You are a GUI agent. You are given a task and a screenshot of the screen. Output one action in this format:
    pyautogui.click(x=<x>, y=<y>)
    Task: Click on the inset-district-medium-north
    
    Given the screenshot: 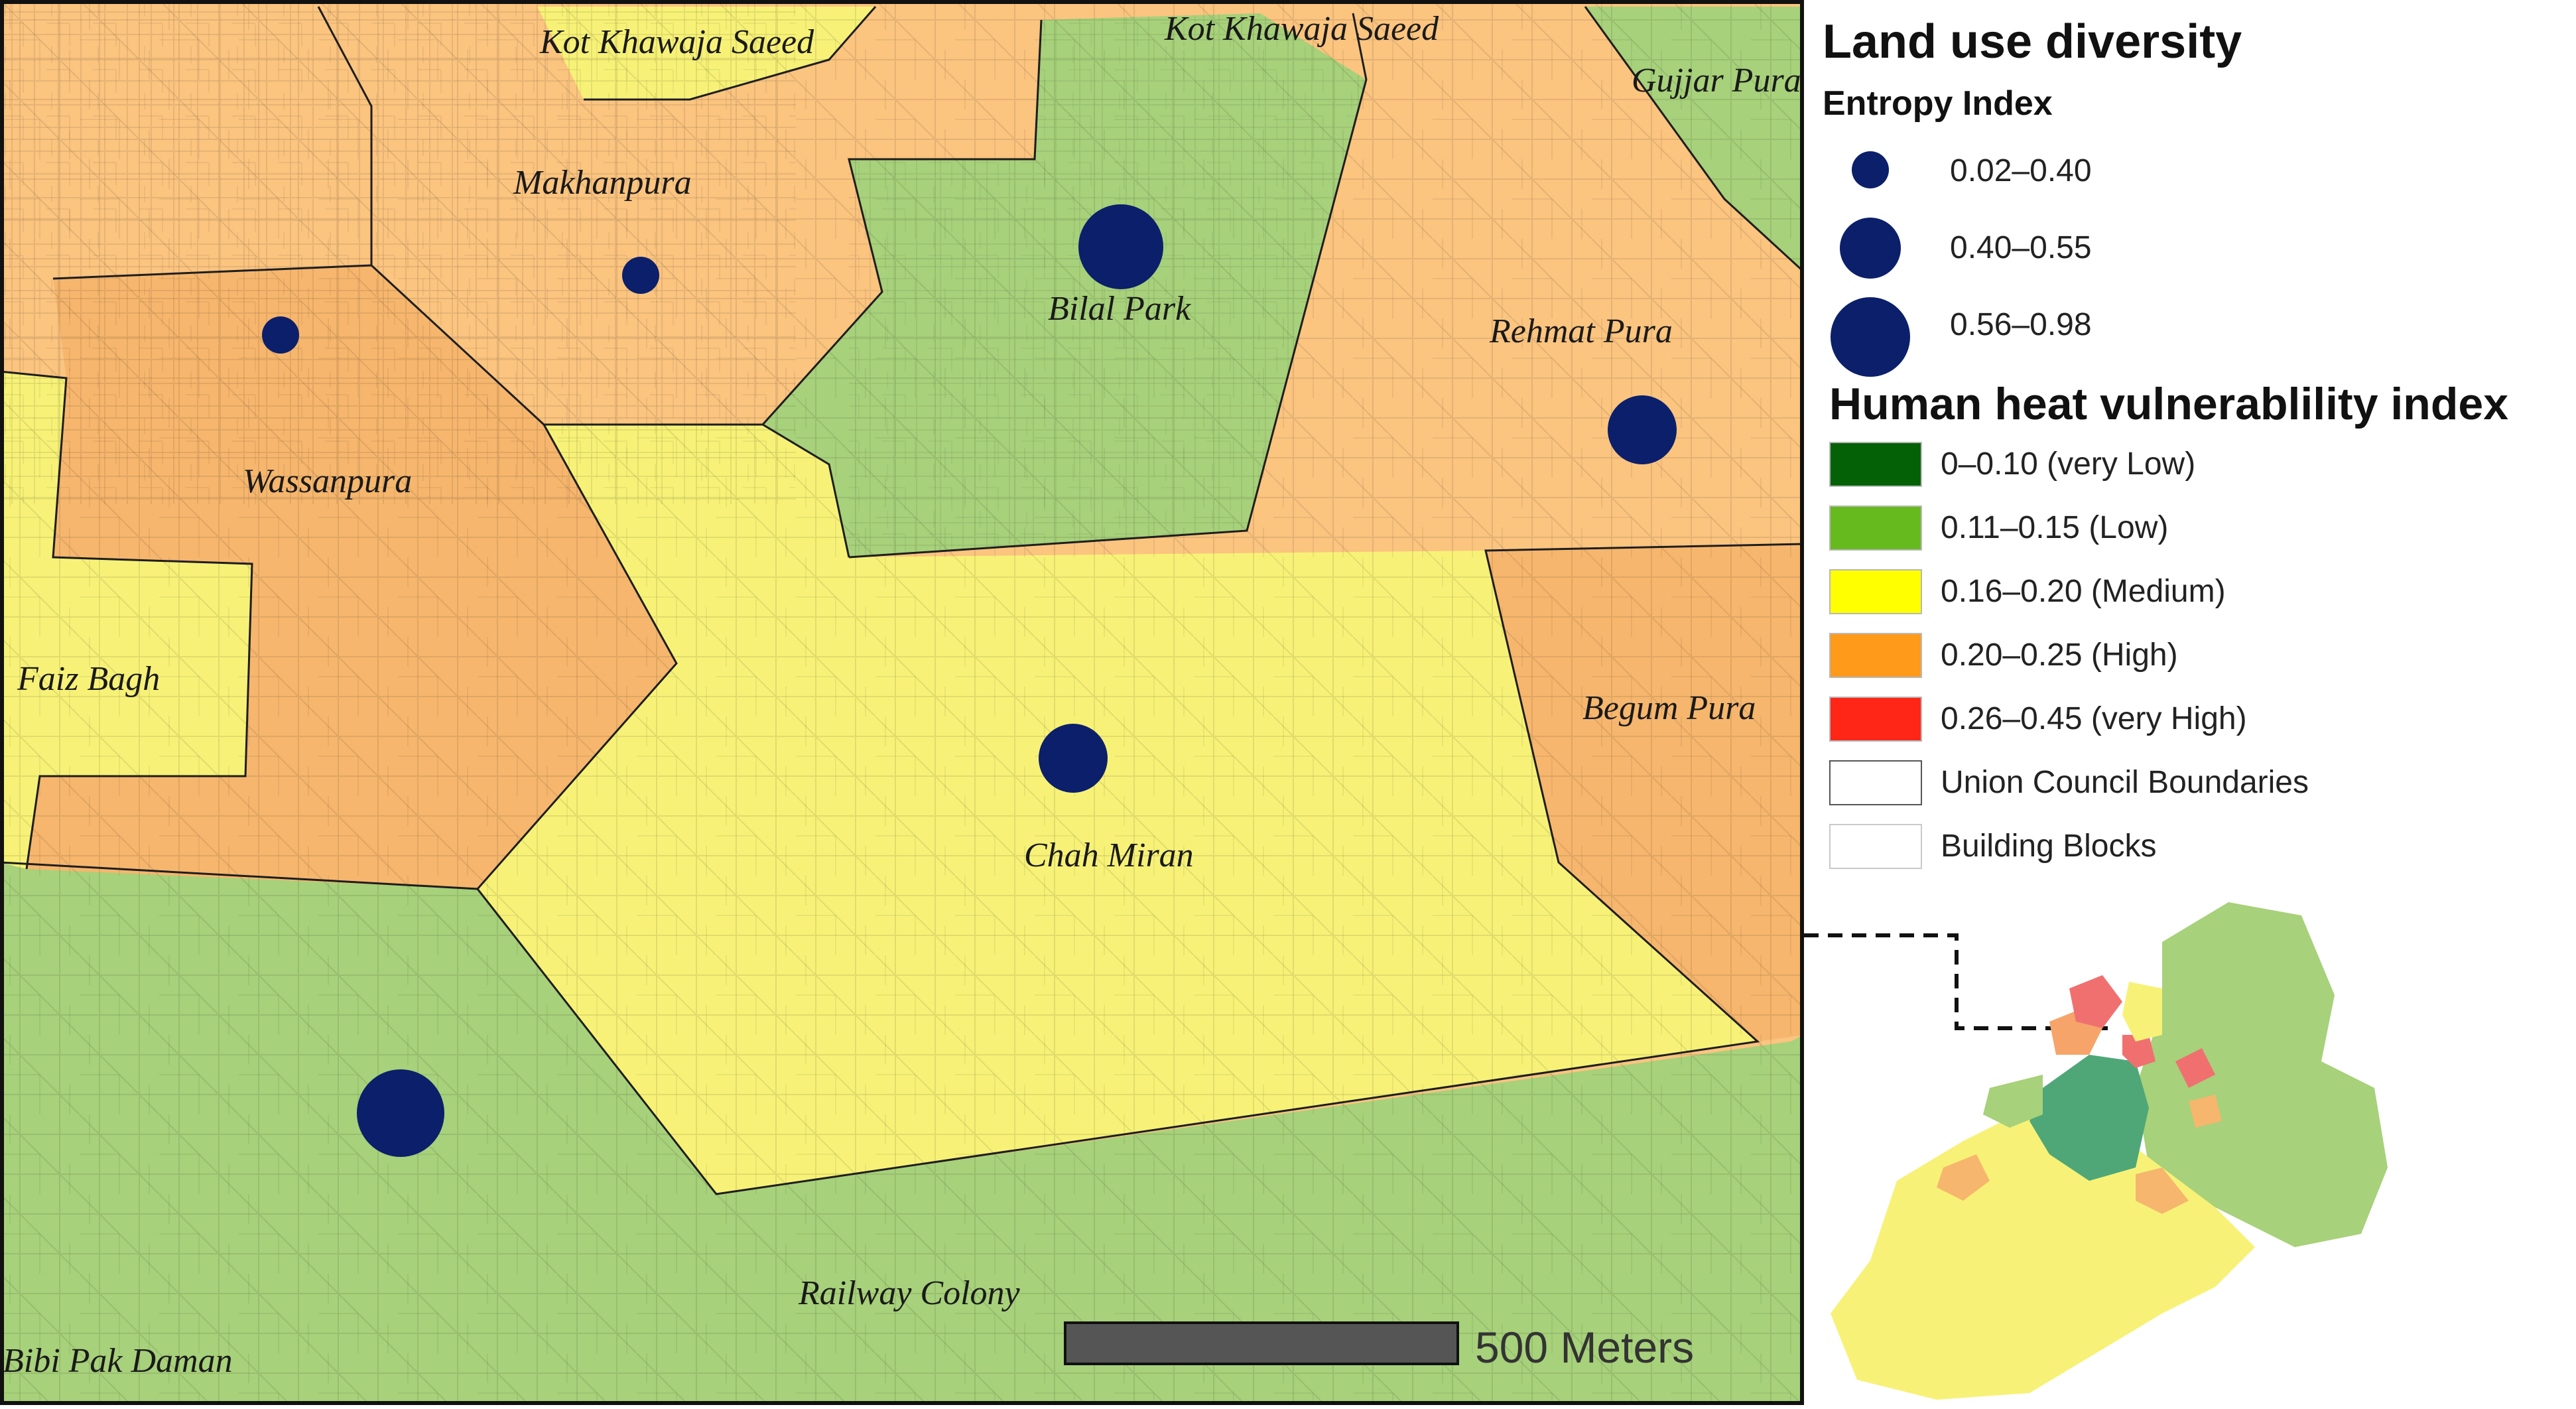 What is the action you would take?
    pyautogui.click(x=2142, y=1011)
    